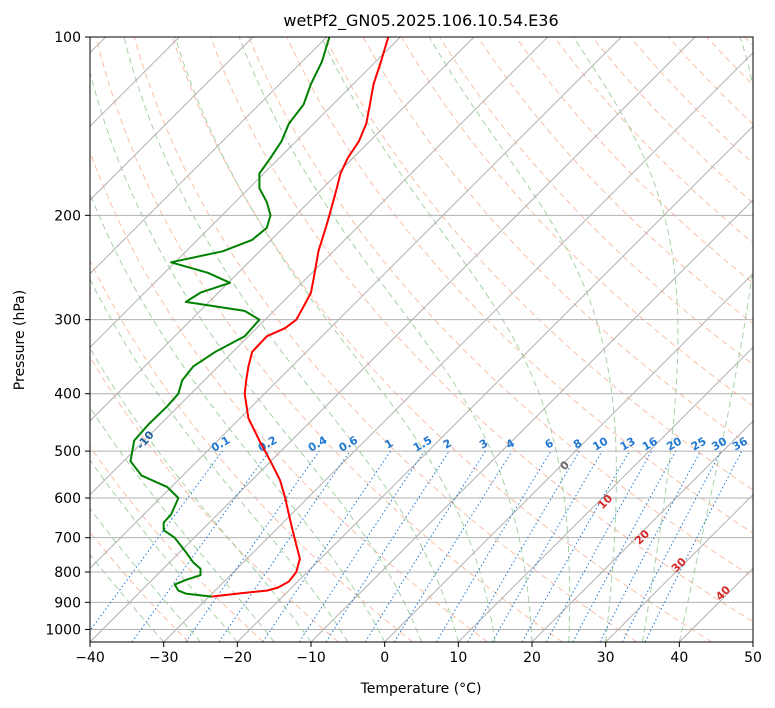  What do you see at coordinates (67, 216) in the screenshot?
I see `y-tick-label: 200` at bounding box center [67, 216].